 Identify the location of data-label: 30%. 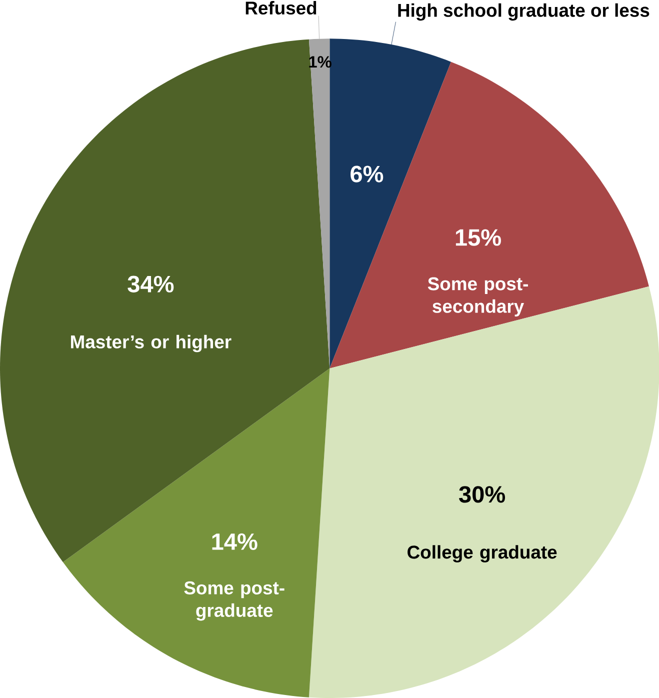
(481, 494).